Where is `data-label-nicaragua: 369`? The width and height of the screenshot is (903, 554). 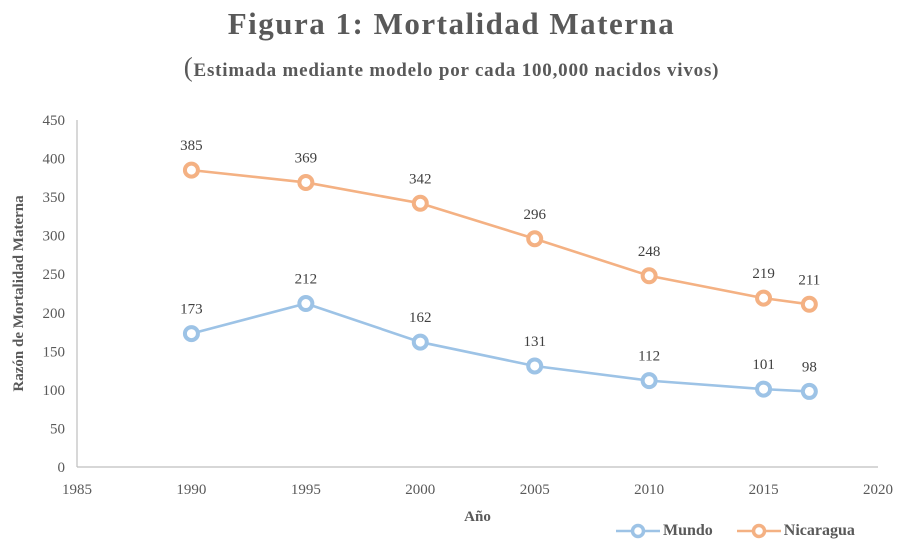 data-label-nicaragua: 369 is located at coordinates (306, 158).